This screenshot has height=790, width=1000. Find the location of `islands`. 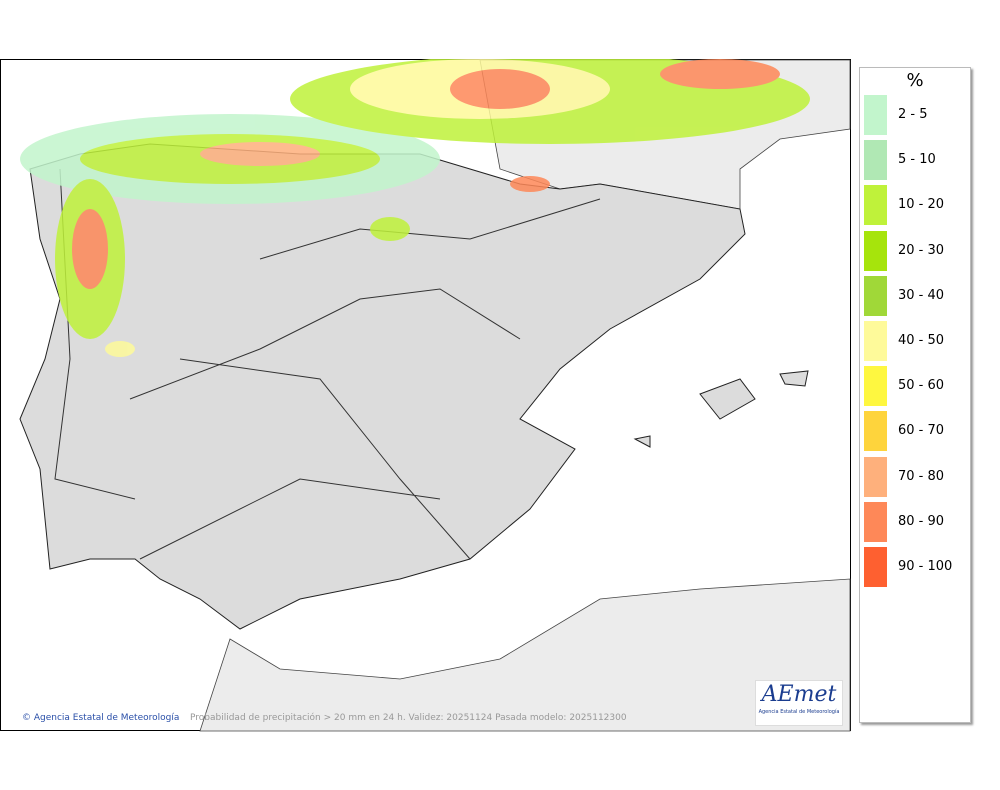

islands is located at coordinates (721, 409).